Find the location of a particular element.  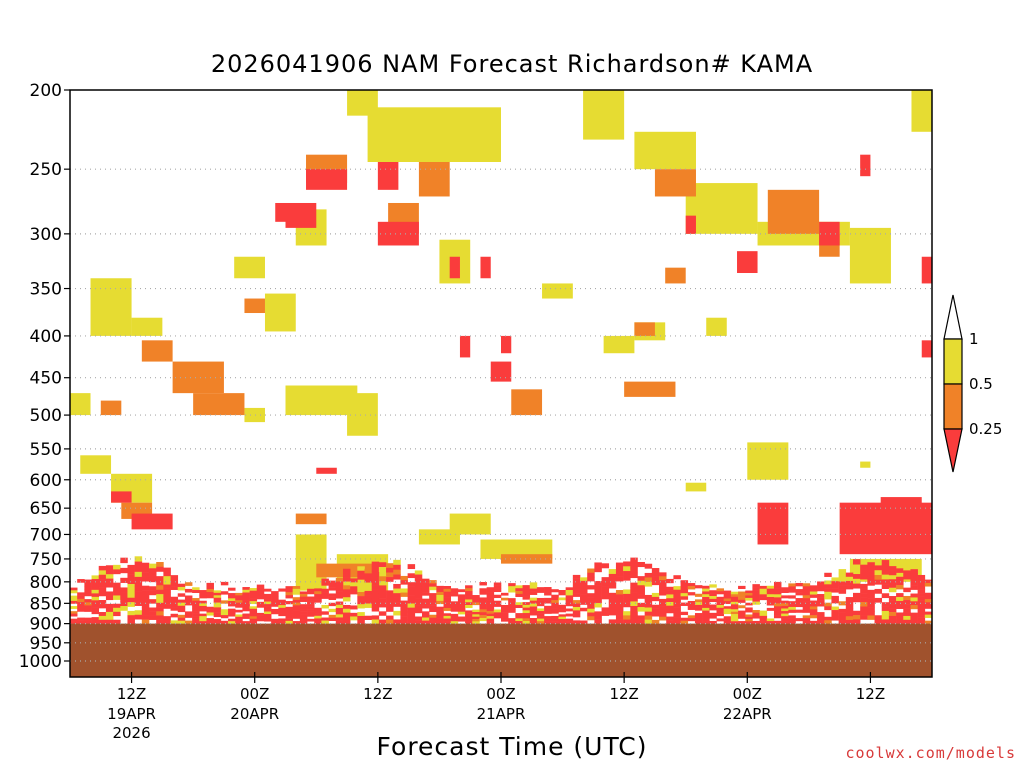

credit-link: coolwx.com/models is located at coordinates (930, 753).